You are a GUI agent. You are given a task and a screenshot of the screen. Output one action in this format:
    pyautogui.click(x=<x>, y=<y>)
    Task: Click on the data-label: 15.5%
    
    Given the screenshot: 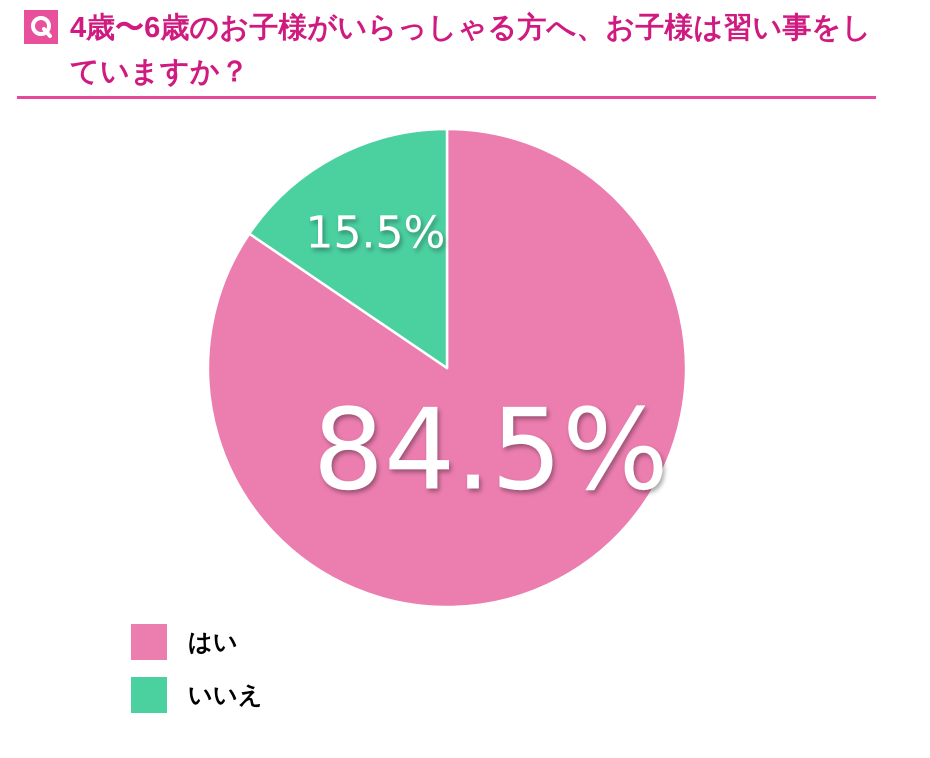 What is the action you would take?
    pyautogui.click(x=376, y=232)
    